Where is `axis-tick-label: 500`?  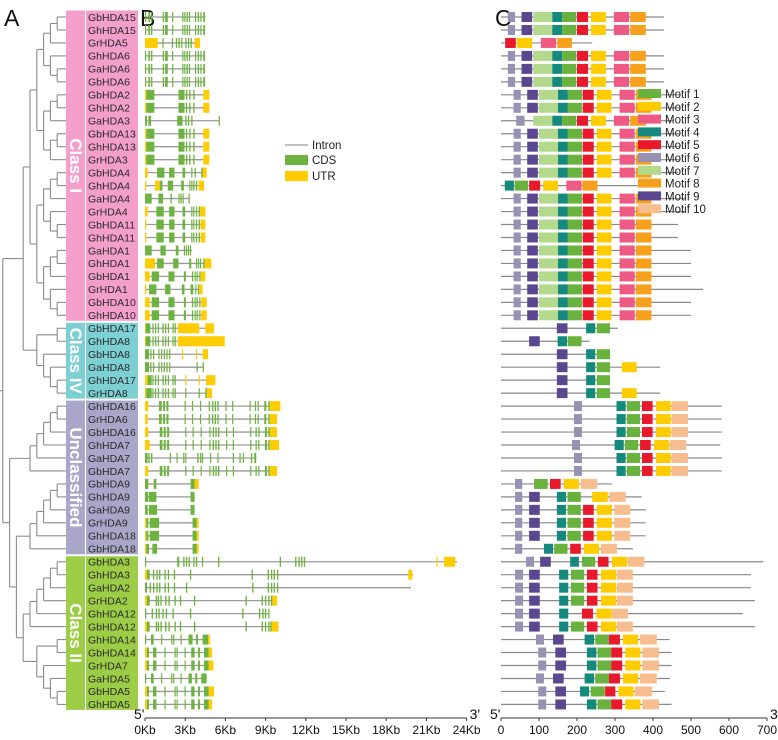
axis-tick-label: 500 is located at coordinates (691, 730).